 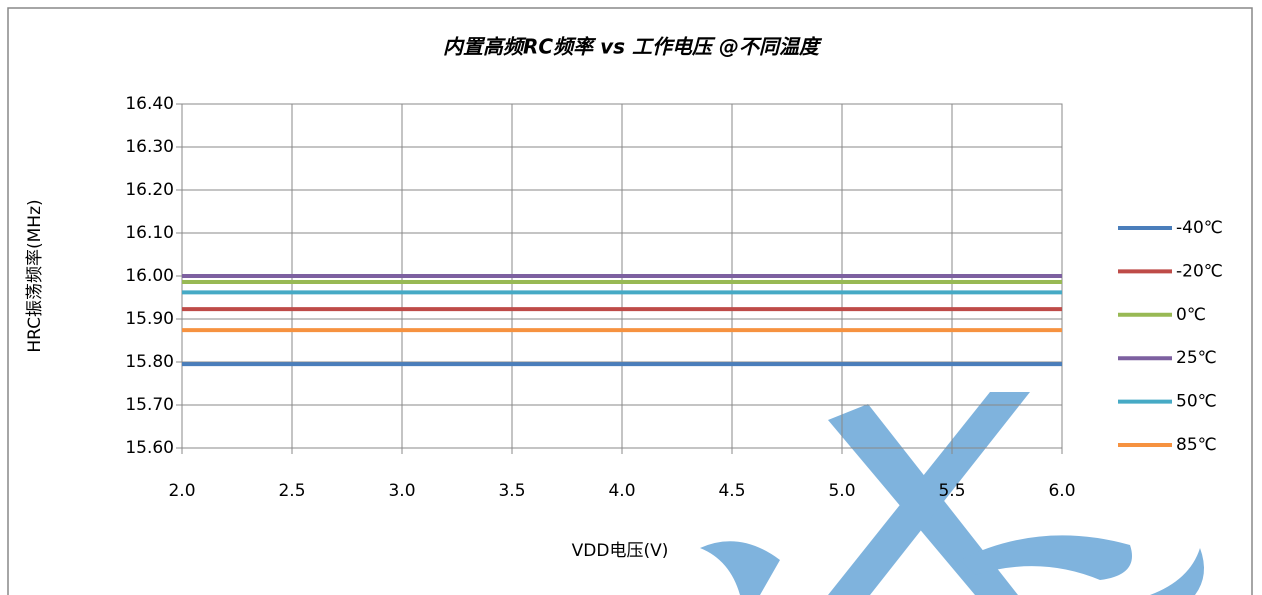 I want to click on x-tick-label: 2.5, so click(x=291, y=491).